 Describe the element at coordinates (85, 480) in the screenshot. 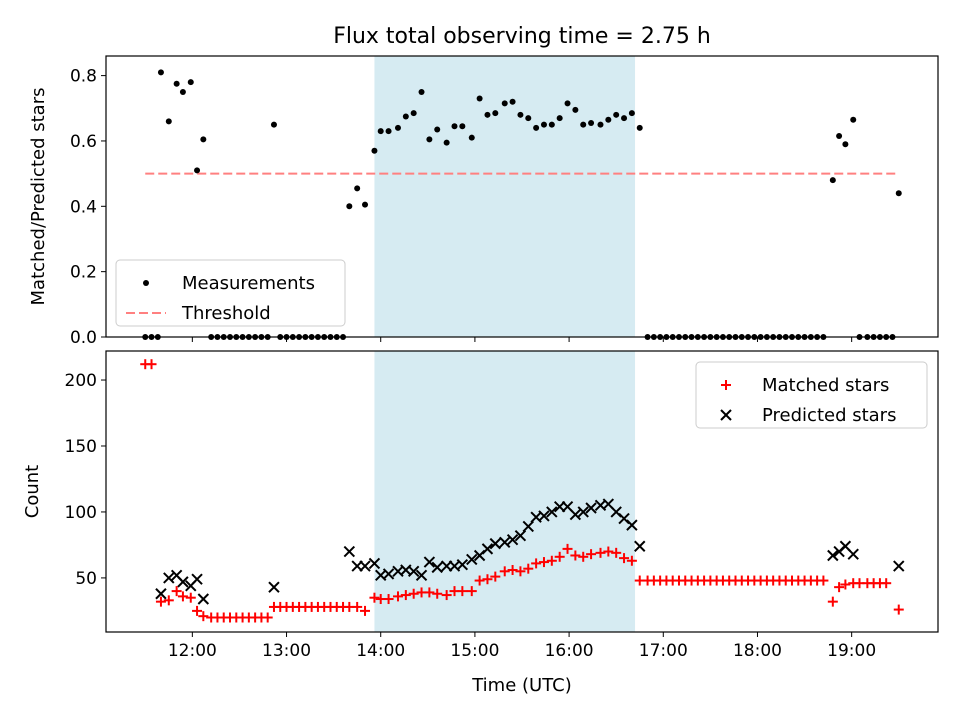

I see `bottom-y-ticks: 50 100 150 200` at that location.